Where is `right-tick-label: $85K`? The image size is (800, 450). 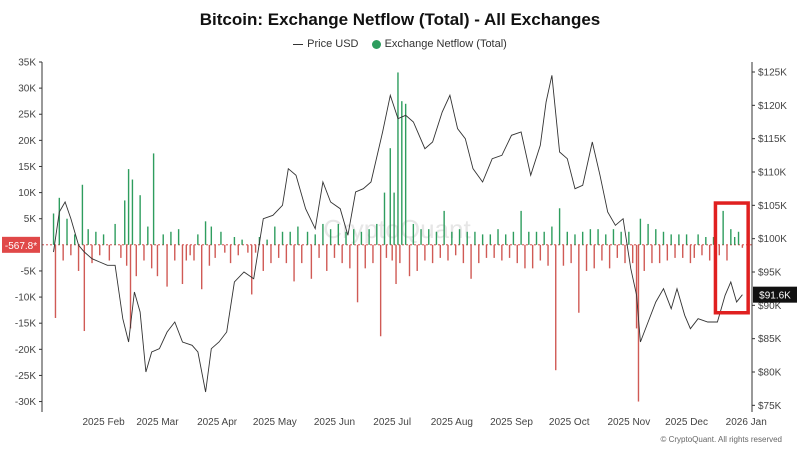
right-tick-label: $85K is located at coordinates (770, 339).